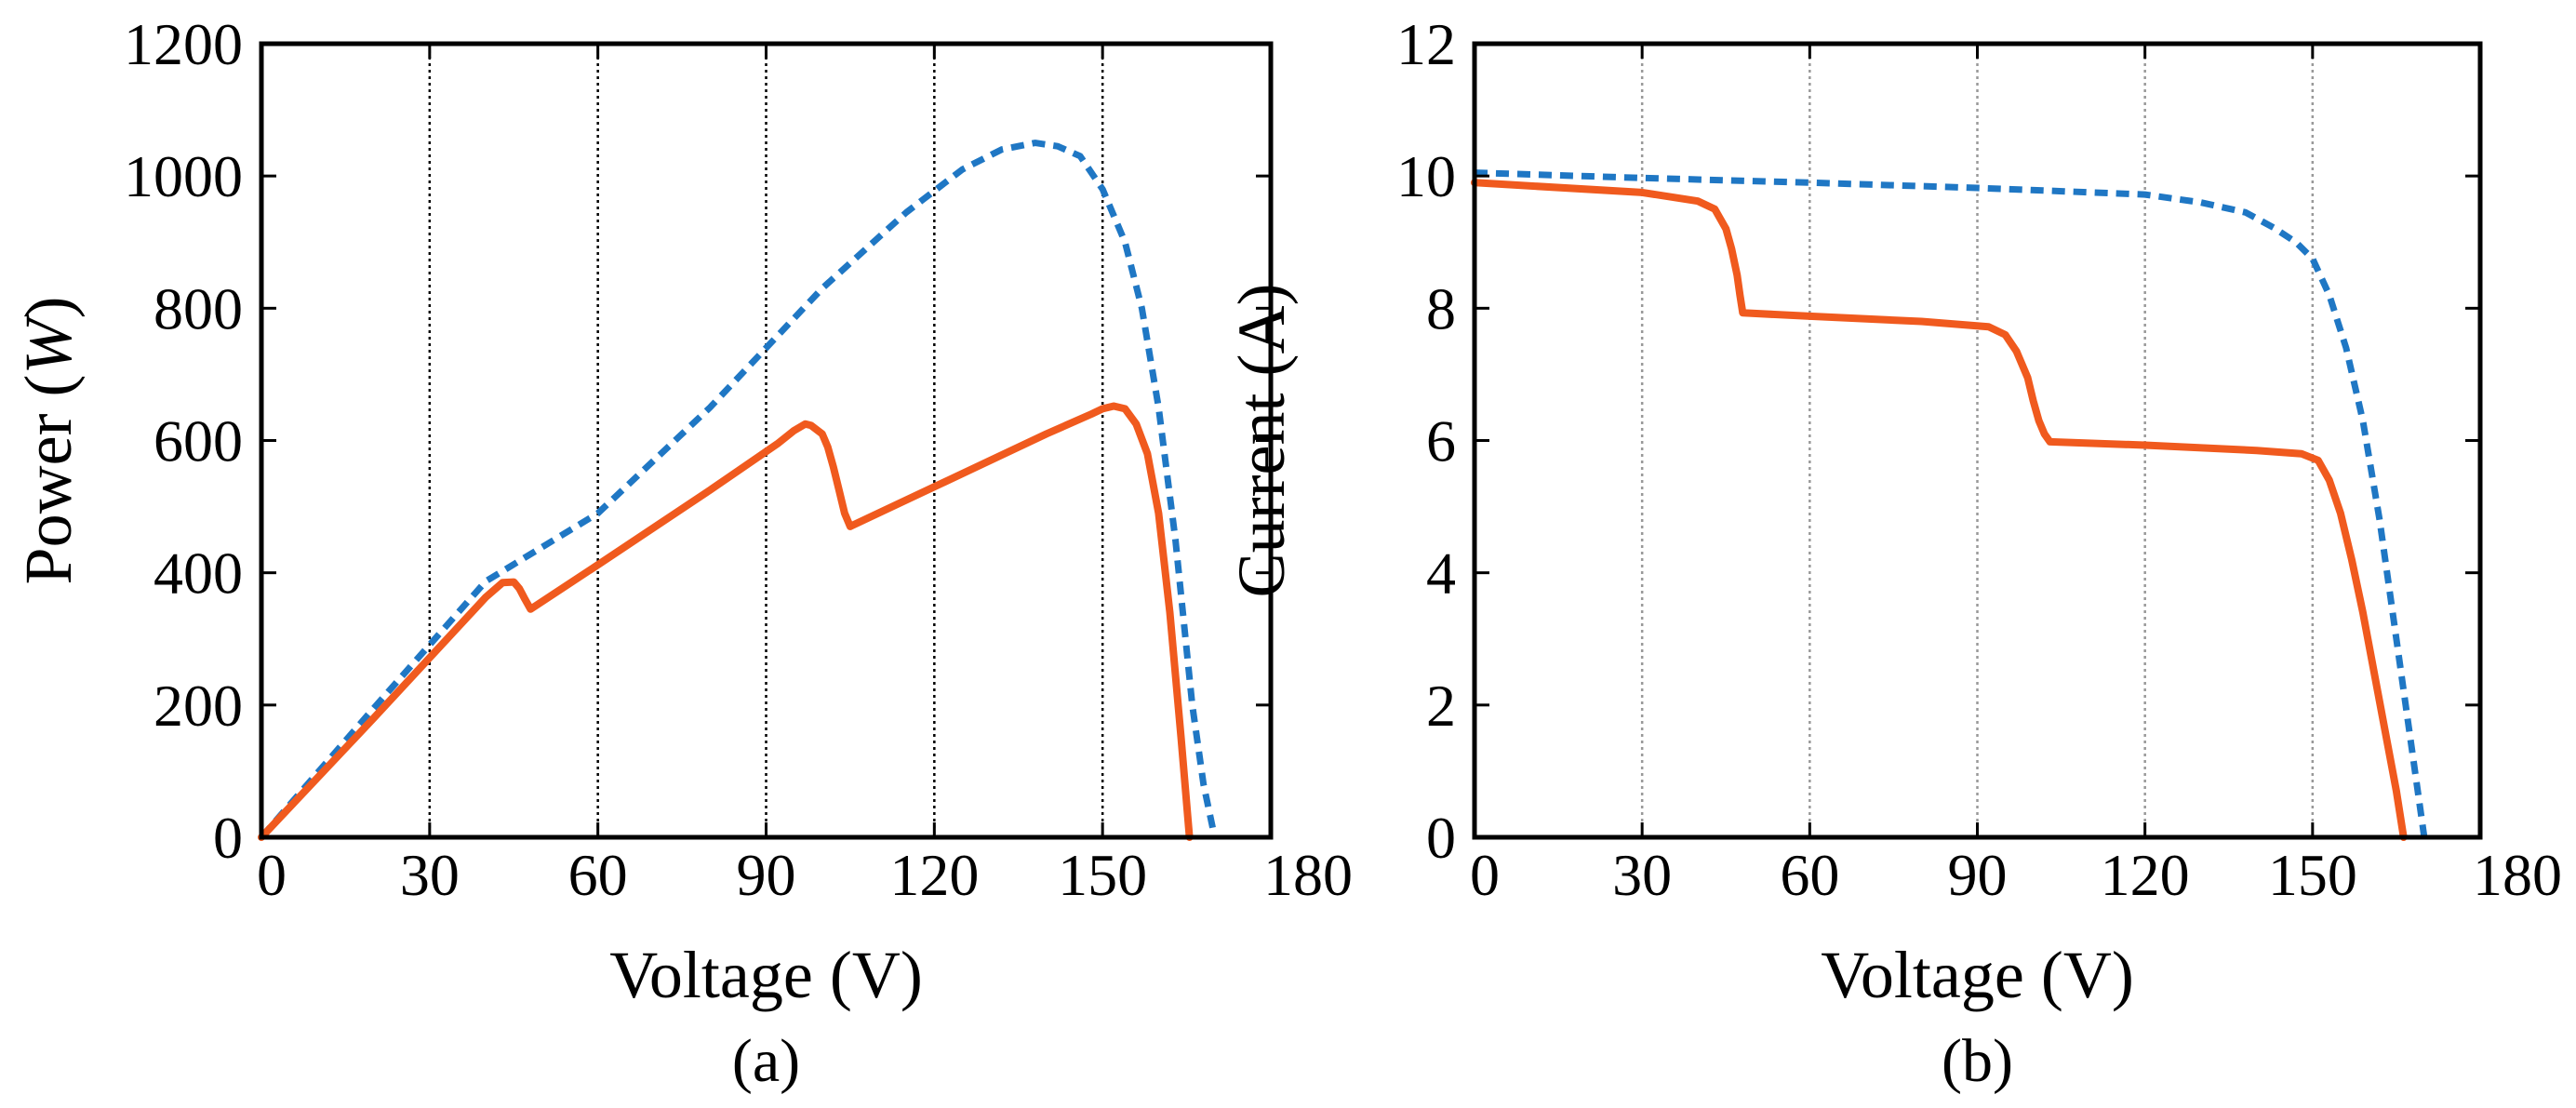 The image size is (2576, 1108). What do you see at coordinates (1441, 441) in the screenshot?
I see `y-tick-label: 6` at bounding box center [1441, 441].